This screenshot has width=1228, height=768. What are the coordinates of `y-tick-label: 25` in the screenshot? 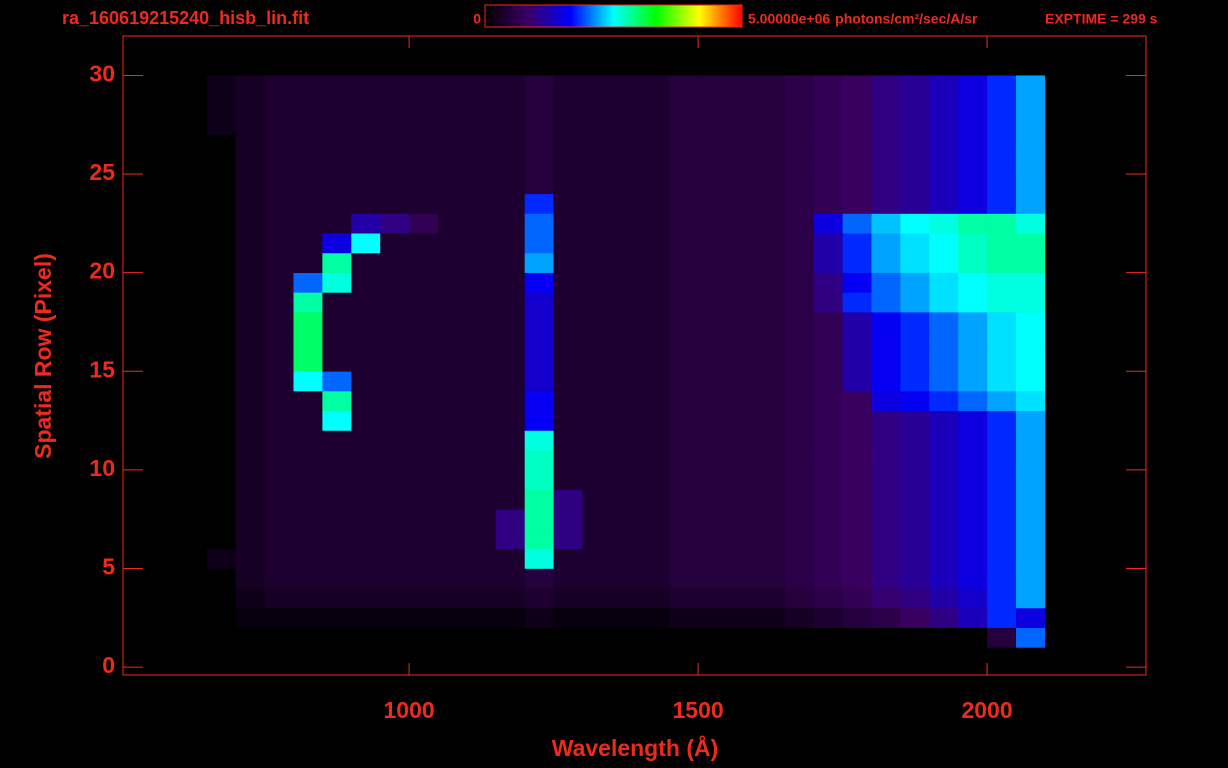 It's located at (102, 172).